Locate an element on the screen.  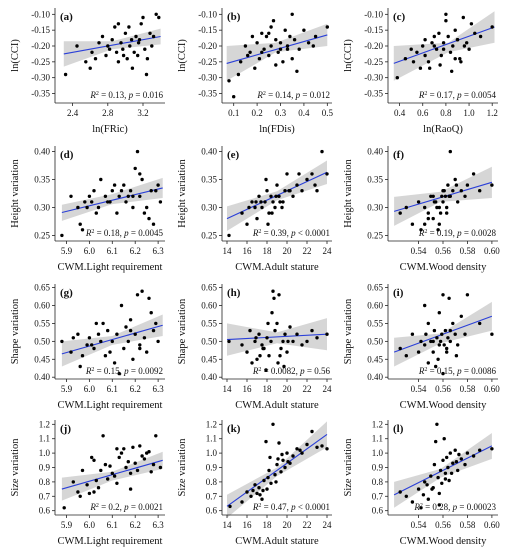
x-tick-label: 14 is located at coordinates (228, 389).